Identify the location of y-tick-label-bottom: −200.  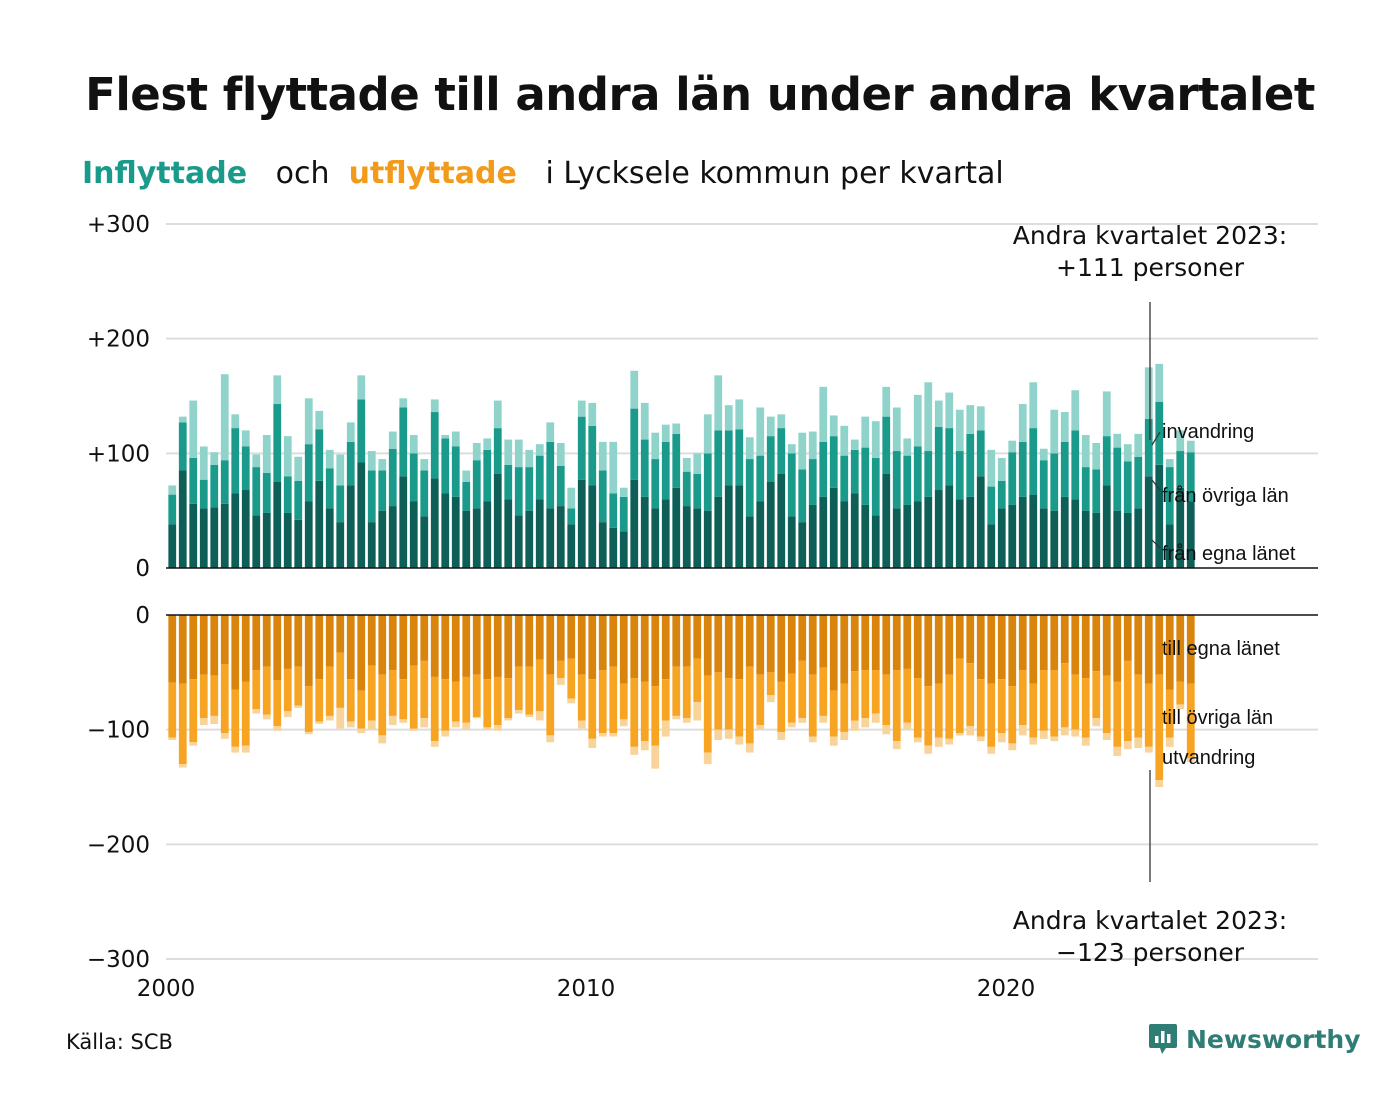
(118, 845).